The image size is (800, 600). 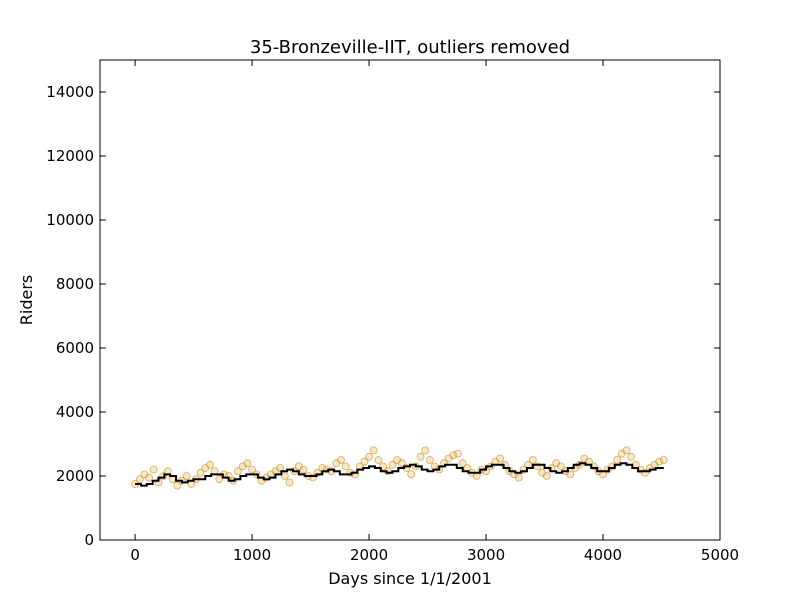 What do you see at coordinates (135, 555) in the screenshot?
I see `x-tick-label: 0` at bounding box center [135, 555].